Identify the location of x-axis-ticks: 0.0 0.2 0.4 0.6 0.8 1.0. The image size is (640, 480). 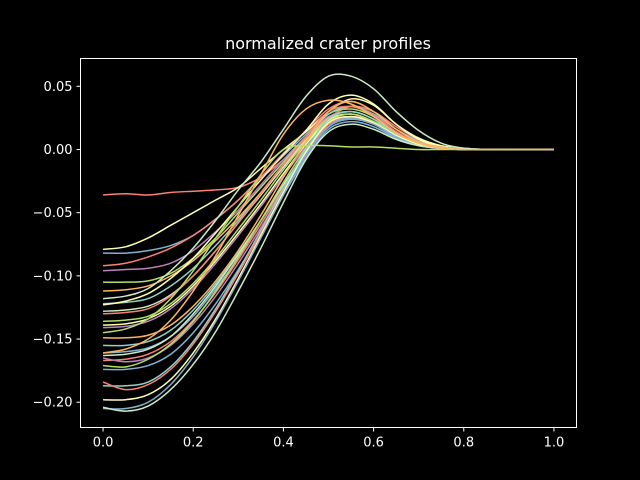
(329, 439).